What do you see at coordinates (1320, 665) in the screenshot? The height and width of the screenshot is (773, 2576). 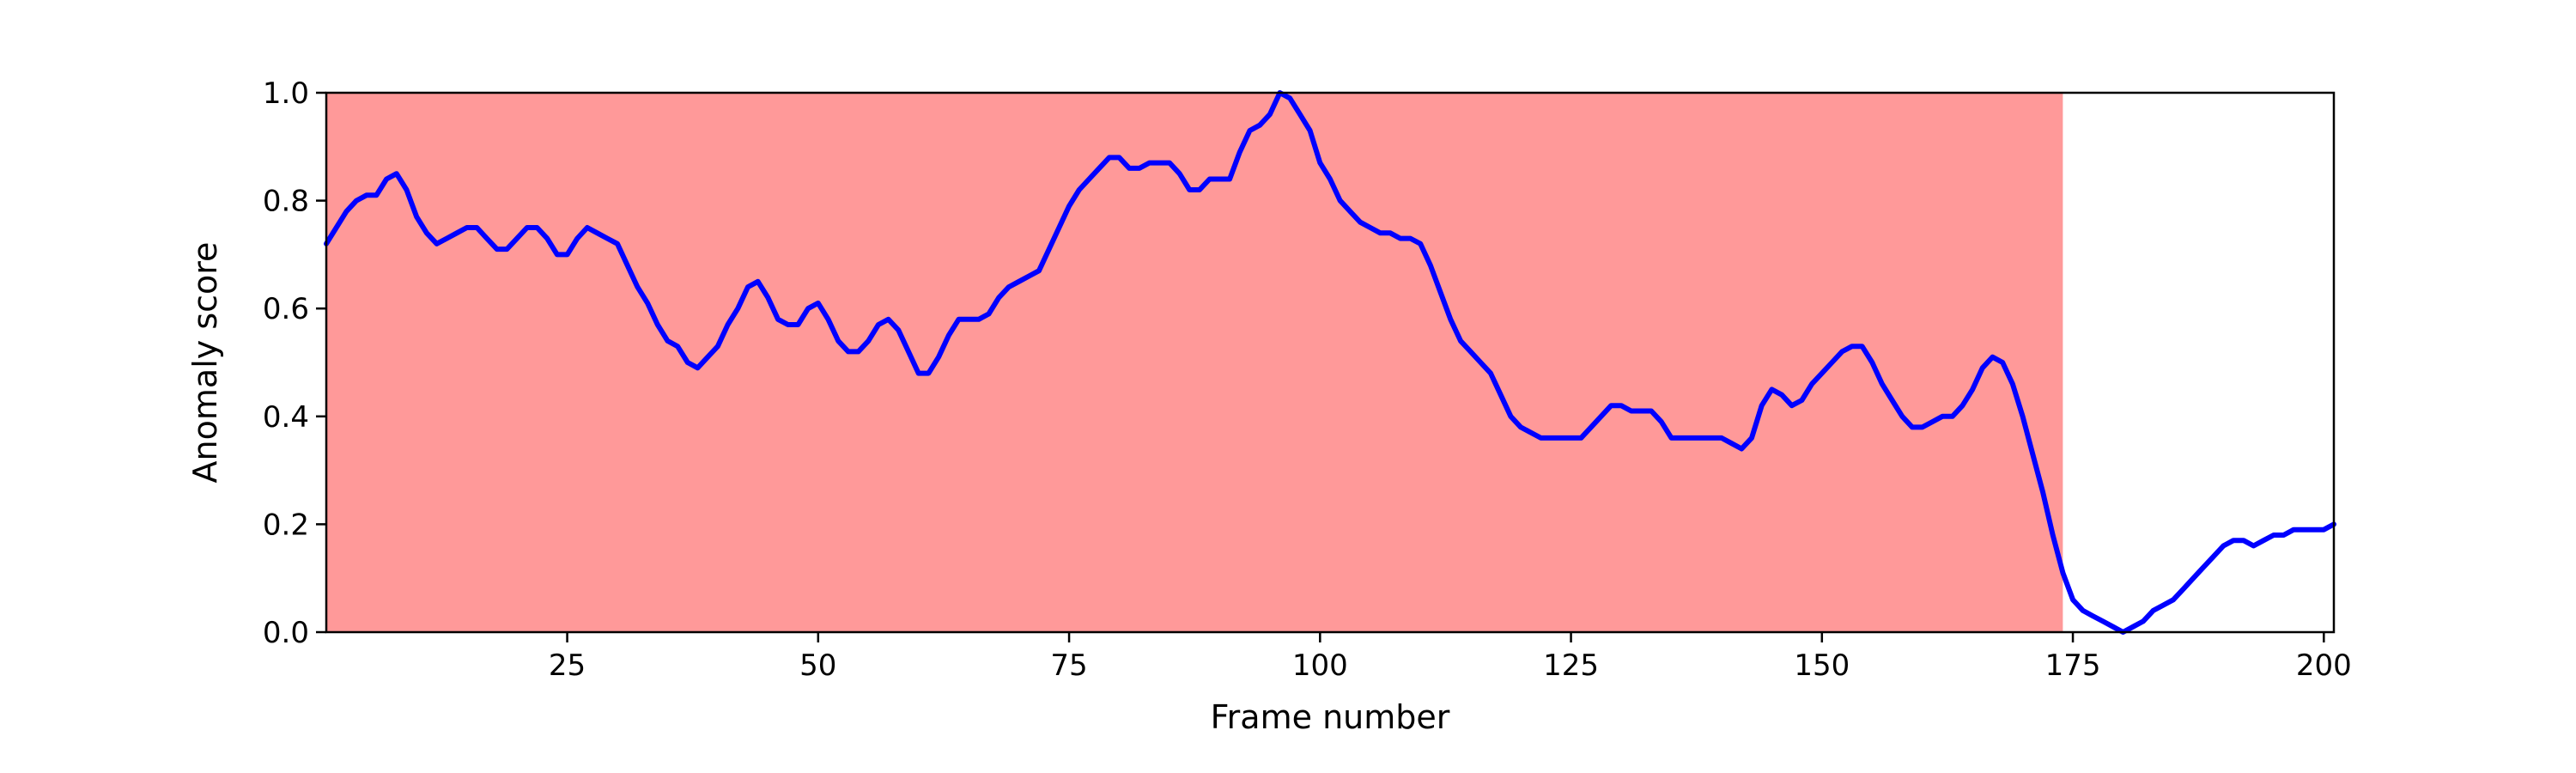 I see `x-tick-label: 100` at bounding box center [1320, 665].